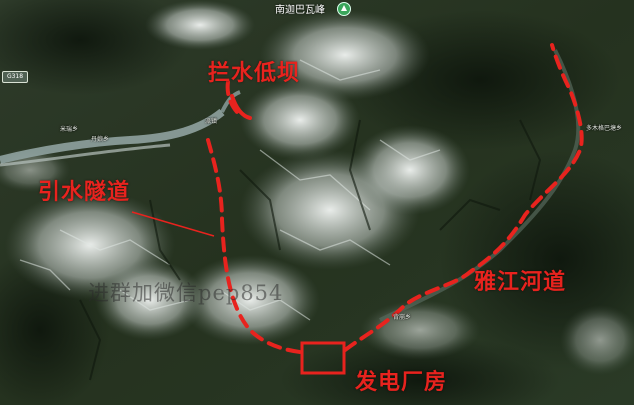 Image resolution: width=634 pixels, height=405 pixels. I want to click on watermark-text: 进群加微信pep854, so click(186, 293).